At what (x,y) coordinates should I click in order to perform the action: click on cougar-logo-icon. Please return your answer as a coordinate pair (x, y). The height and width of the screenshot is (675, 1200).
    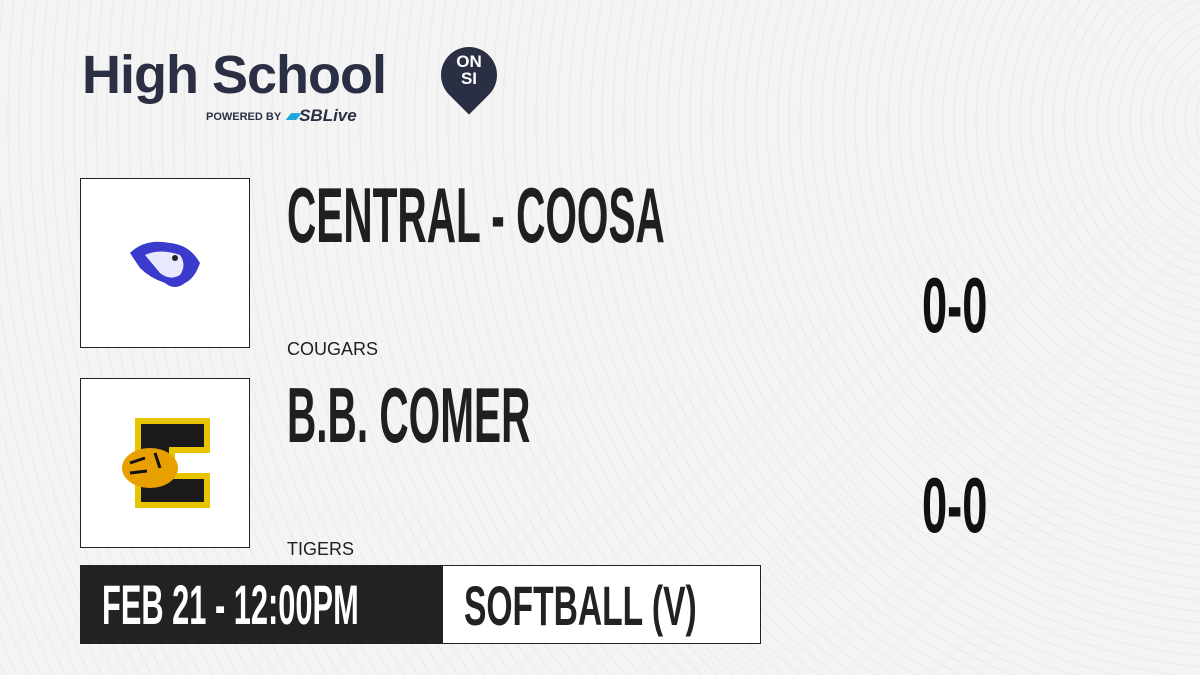
    Looking at the image, I should click on (165, 264).